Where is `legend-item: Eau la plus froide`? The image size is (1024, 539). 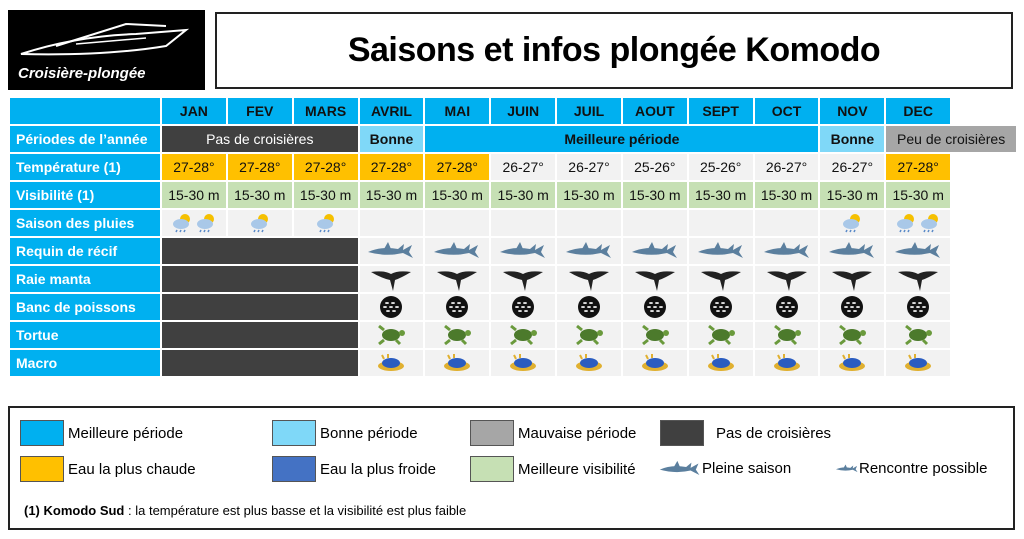 legend-item: Eau la plus froide is located at coordinates (354, 469).